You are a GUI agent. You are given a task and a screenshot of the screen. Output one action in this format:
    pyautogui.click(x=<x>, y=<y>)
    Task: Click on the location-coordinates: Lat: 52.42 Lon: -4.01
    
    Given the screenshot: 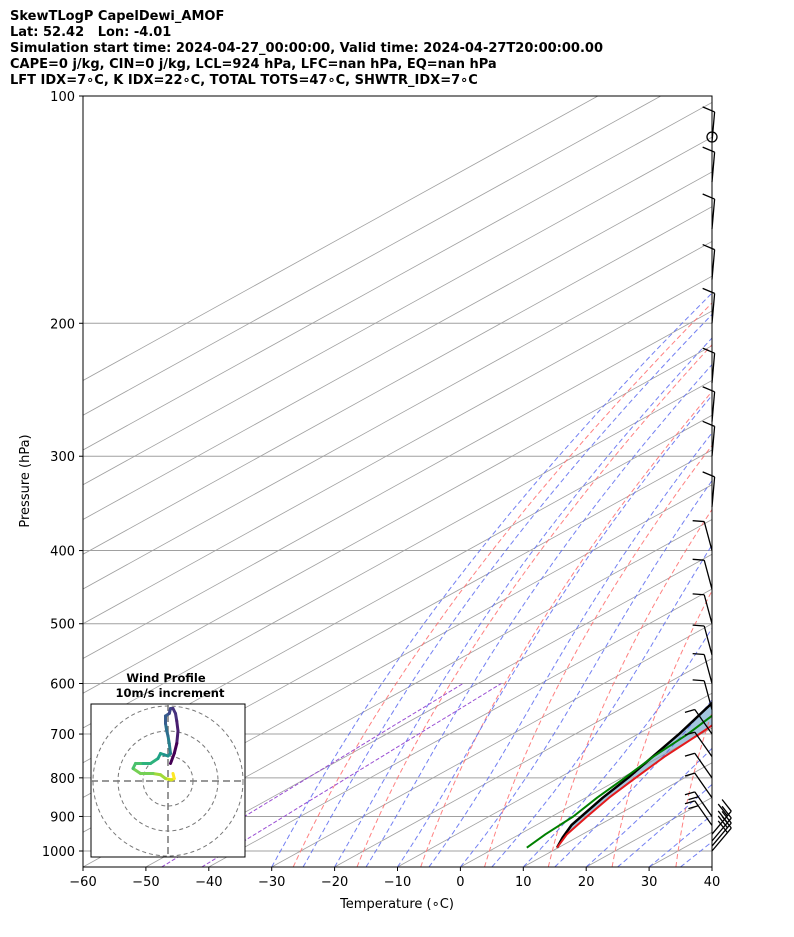 What is the action you would take?
    pyautogui.click(x=91, y=32)
    